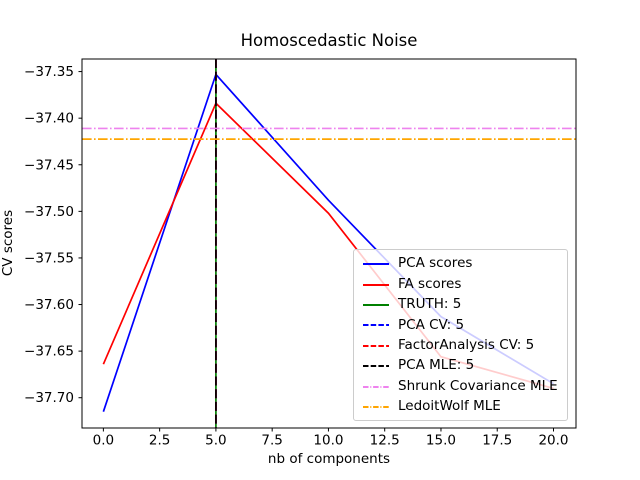 This screenshot has height=480, width=640. I want to click on y-axis-label: CV scores, so click(8, 243).